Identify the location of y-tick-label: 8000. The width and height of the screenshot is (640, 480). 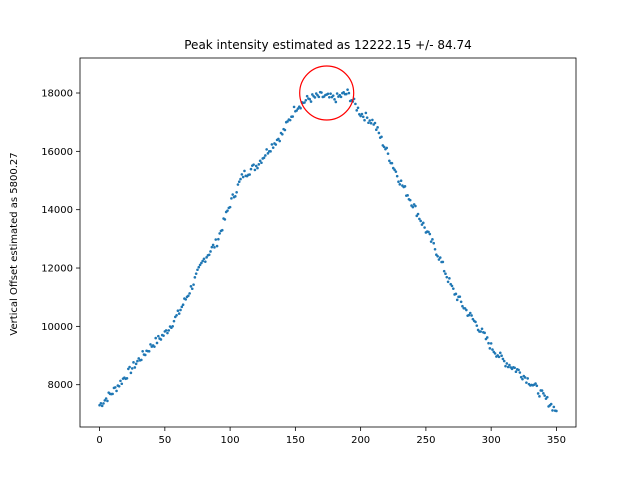
(60, 385).